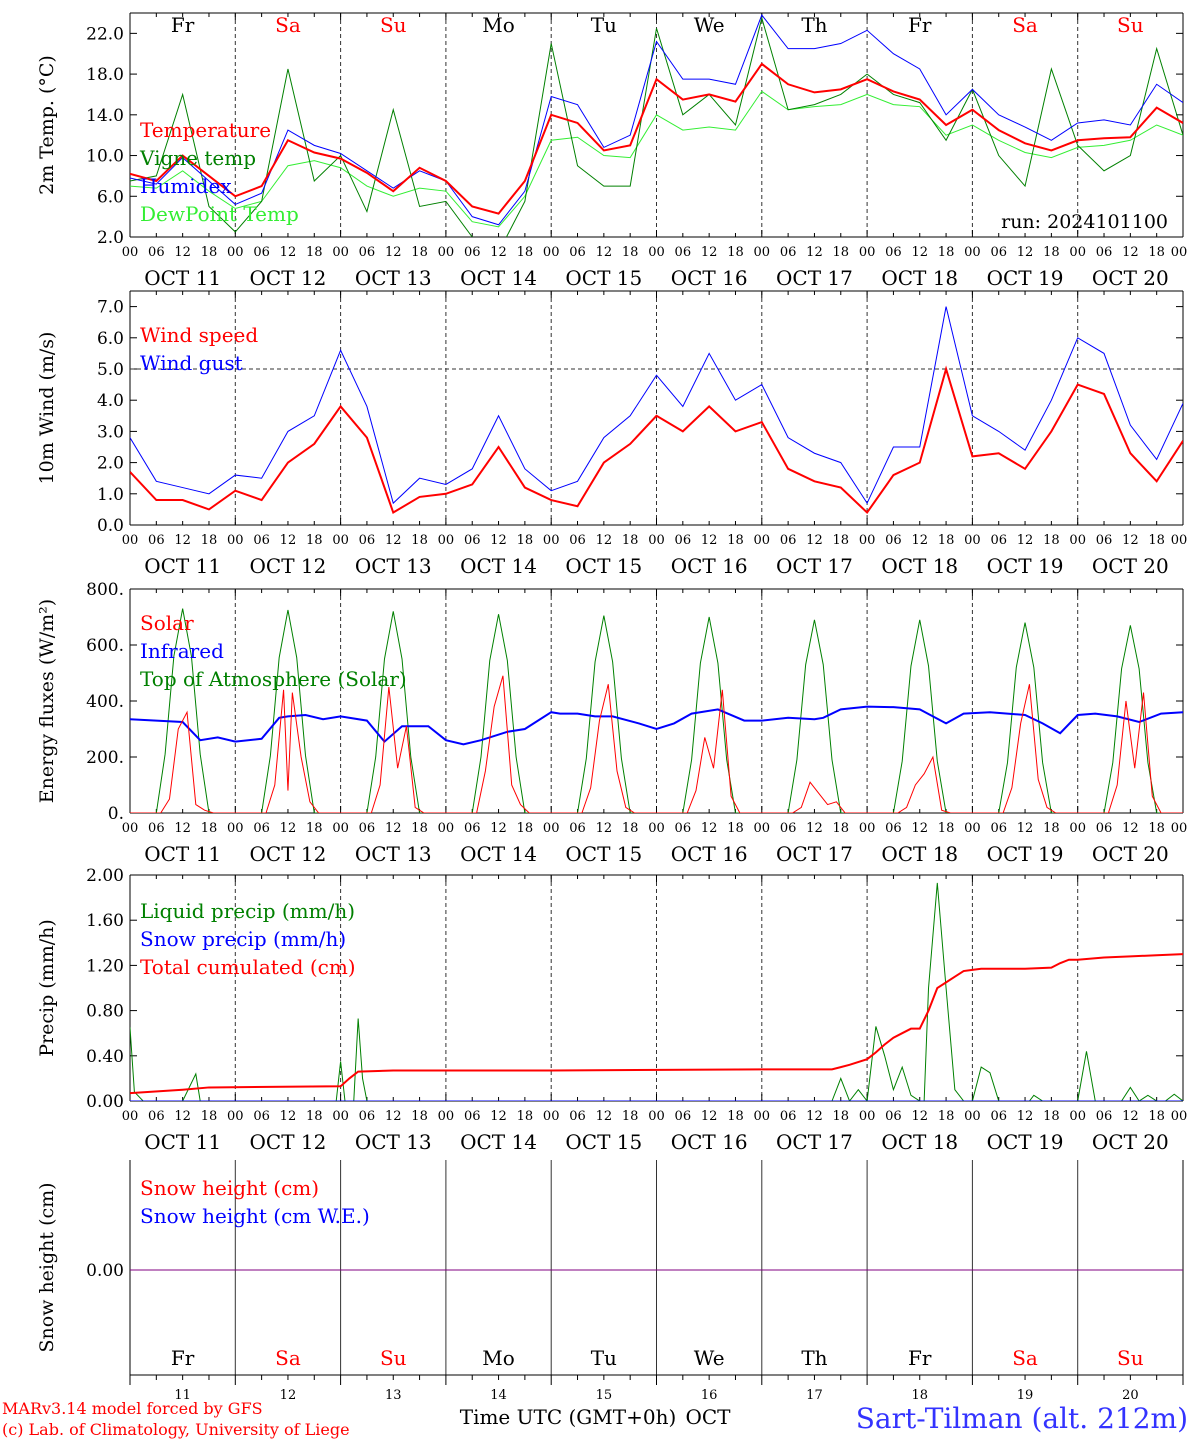 This screenshot has height=1445, width=1194. Describe the element at coordinates (288, 566) in the screenshot. I see `date-label: OCT 12` at that location.